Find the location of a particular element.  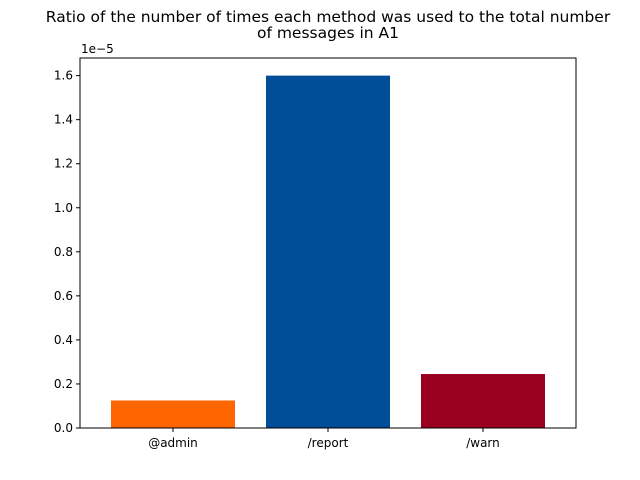

y-tick-label: 0.4 is located at coordinates (63, 340).